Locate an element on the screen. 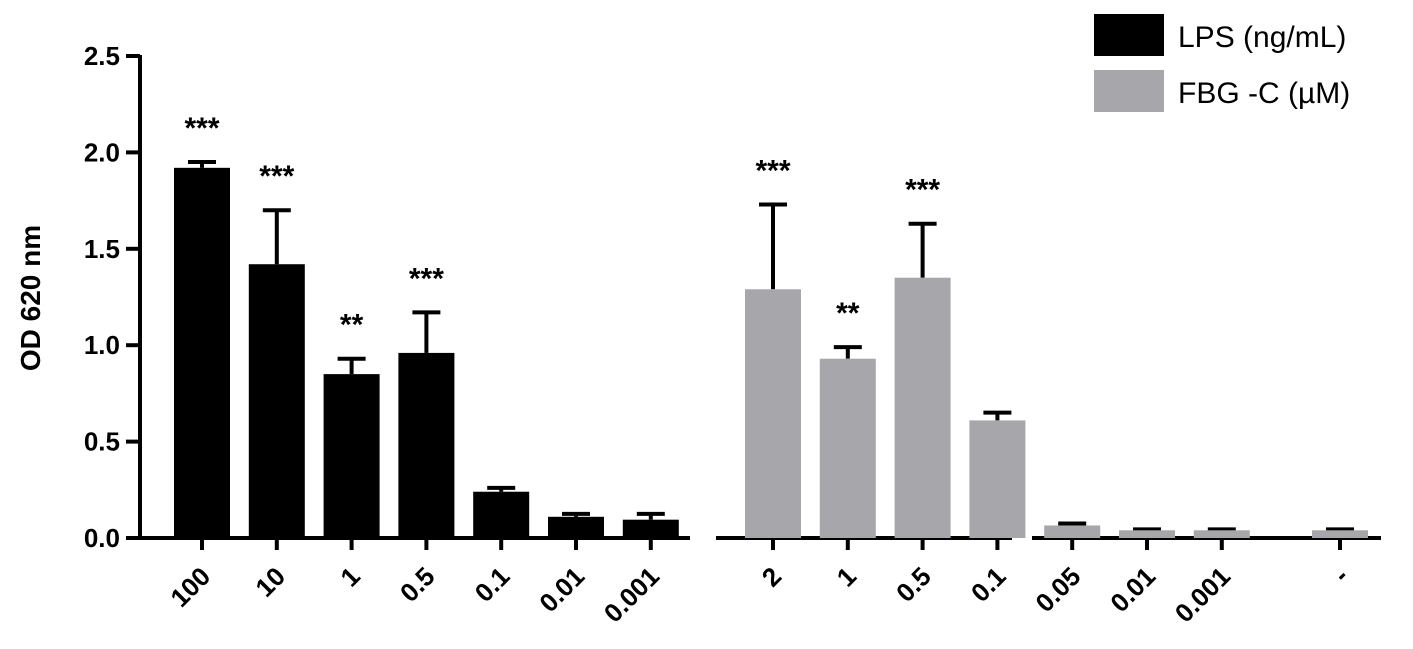 This screenshot has width=1413, height=649. legend-label-lps: LPS (ng/mL) is located at coordinates (1262, 37).